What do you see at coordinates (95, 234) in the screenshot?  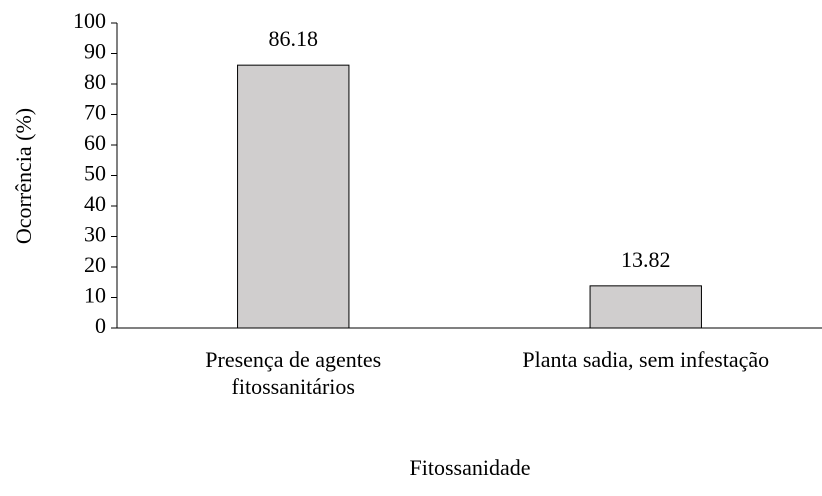 I see `y-tick-label: 30` at bounding box center [95, 234].